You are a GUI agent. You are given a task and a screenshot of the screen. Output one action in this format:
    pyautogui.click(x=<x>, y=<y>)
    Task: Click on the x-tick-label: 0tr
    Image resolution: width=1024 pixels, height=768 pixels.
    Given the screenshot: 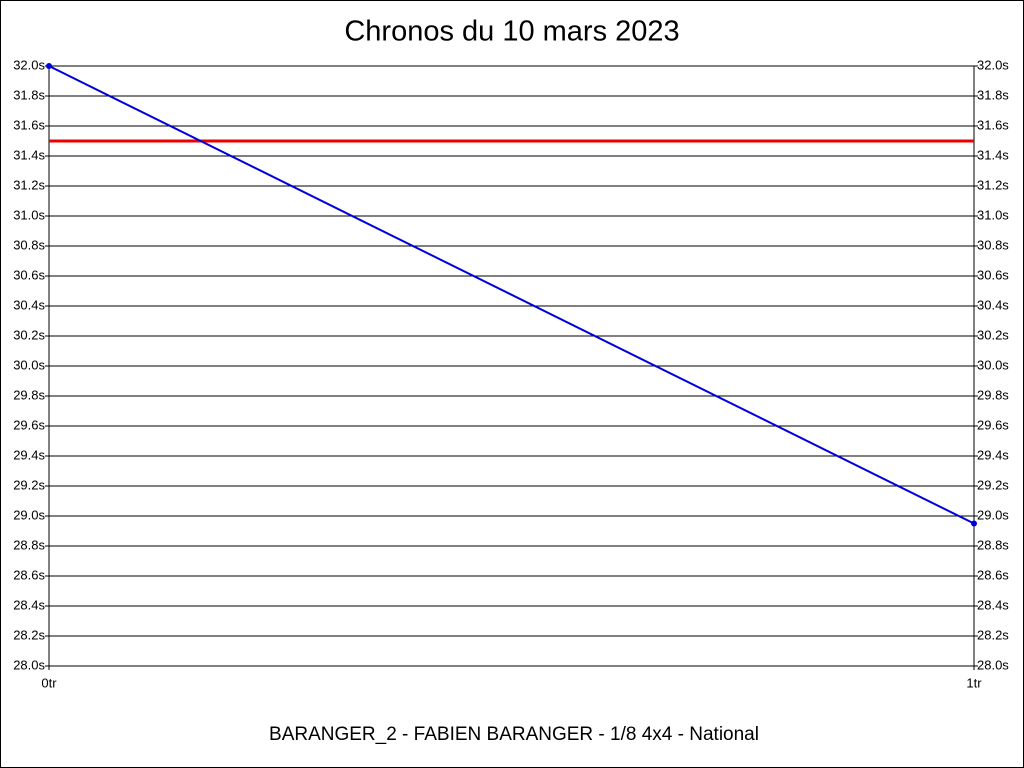 What is the action you would take?
    pyautogui.click(x=49, y=682)
    